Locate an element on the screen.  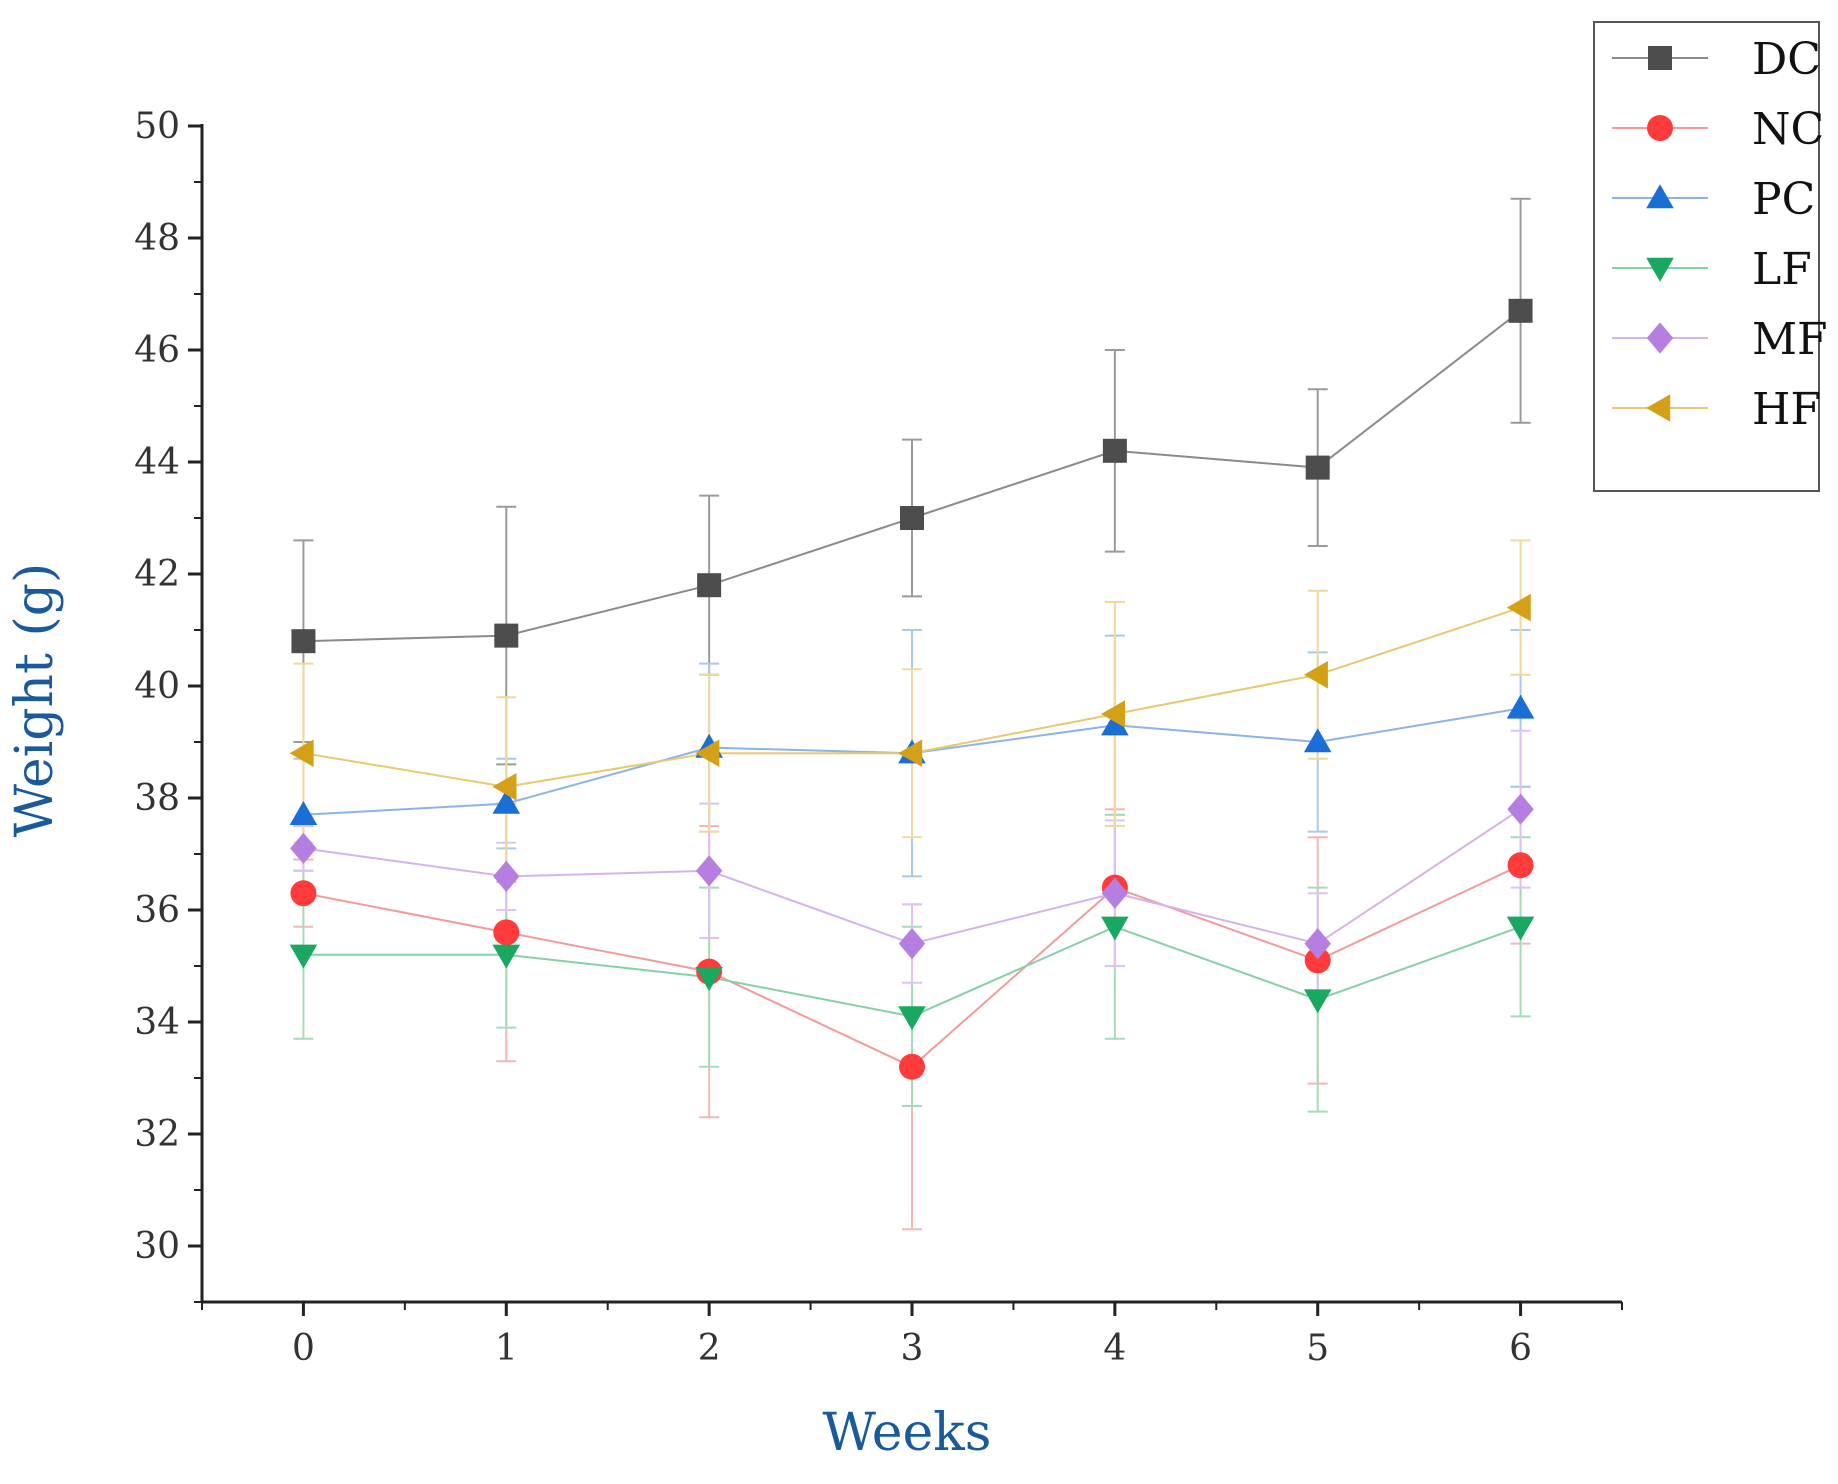
legend-label-pc: PC is located at coordinates (1783, 199).